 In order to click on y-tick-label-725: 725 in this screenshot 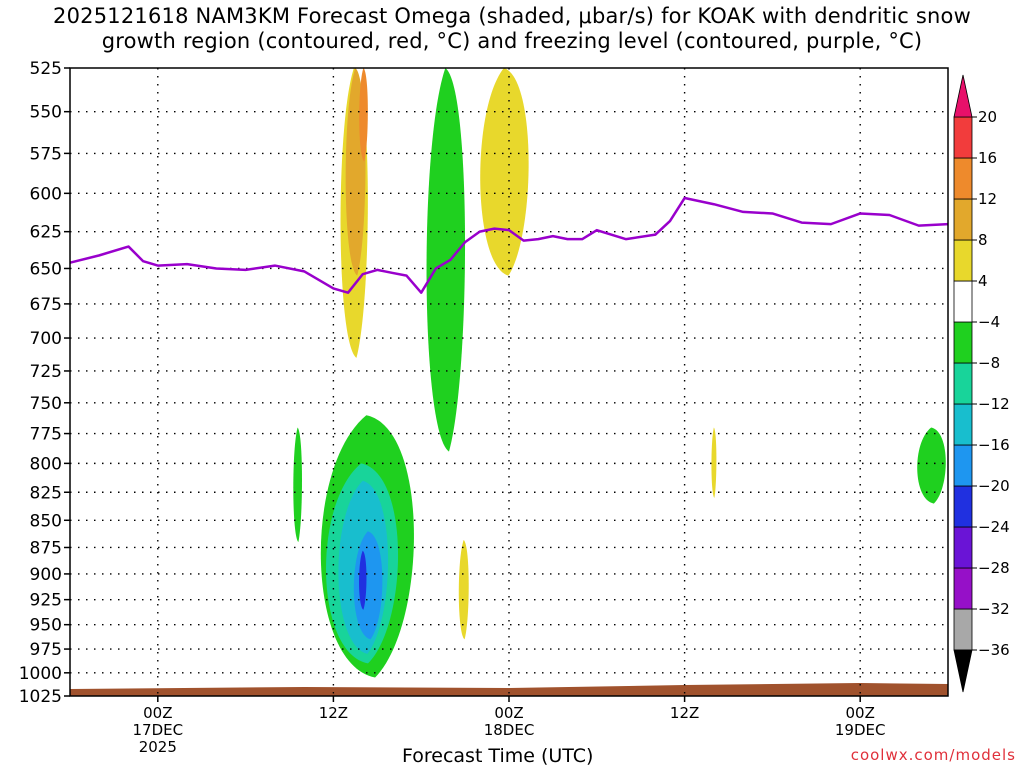, I will do `click(46, 372)`.